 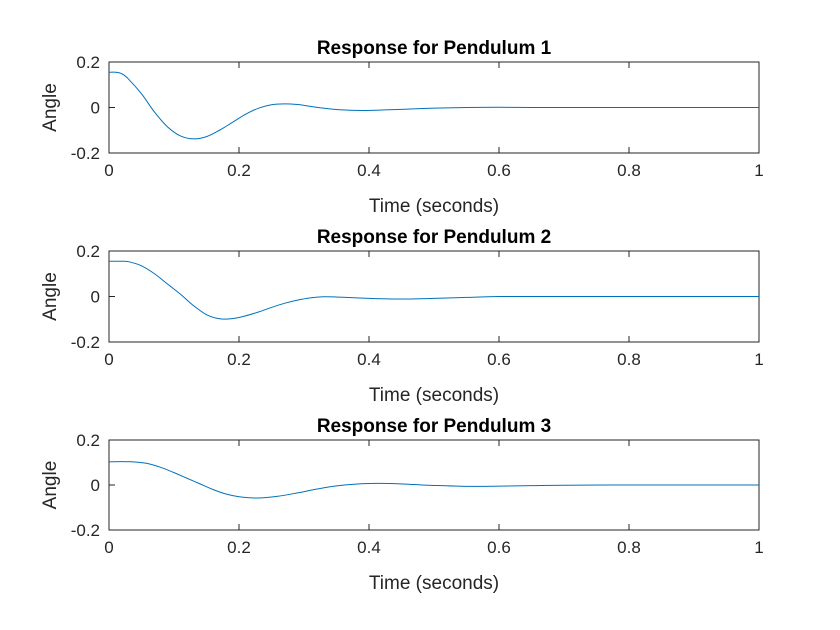 I want to click on plot-title: Response for Pendulum 2, so click(x=434, y=237).